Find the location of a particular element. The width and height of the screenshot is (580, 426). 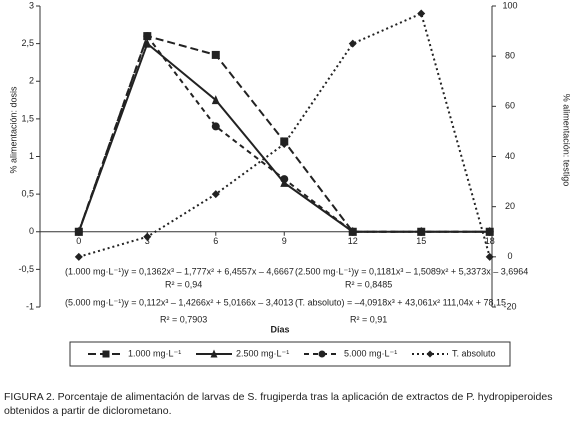

y-tick-label: 0 is located at coordinates (31, 231).